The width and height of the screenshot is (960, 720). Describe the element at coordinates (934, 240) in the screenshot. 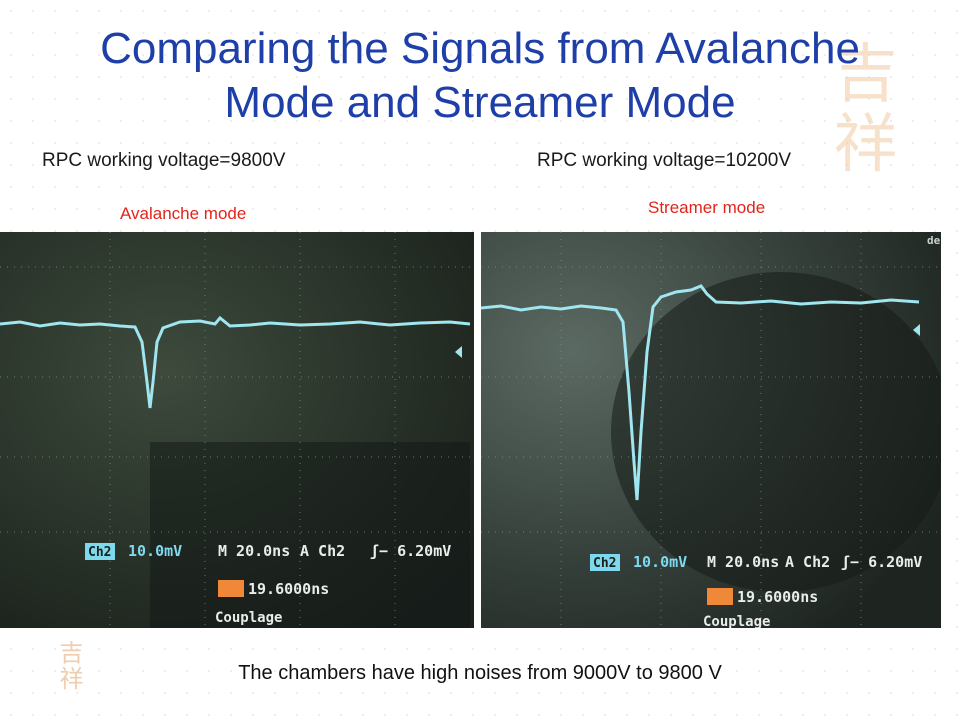

I see `corner-label: de` at that location.